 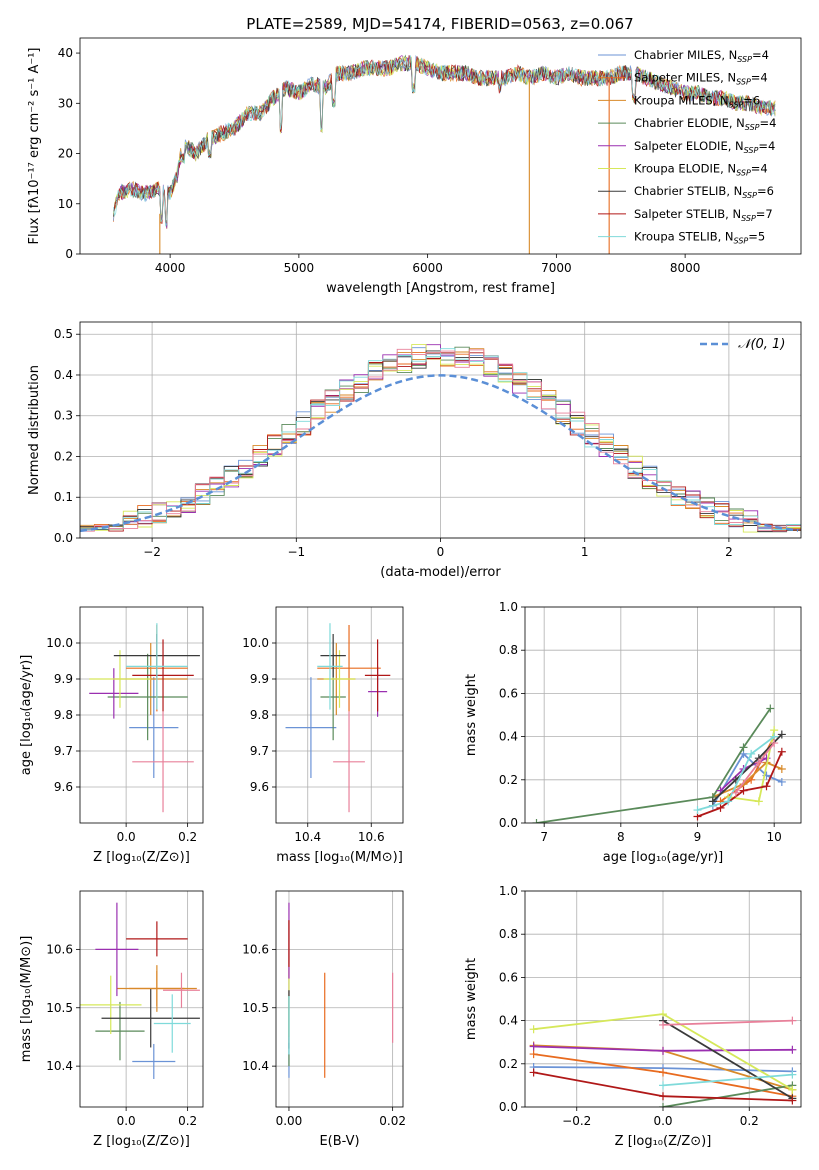 I want to click on y-axis-label: Flux [fλ10⁻¹⁷ erg cm⁻² s⁻¹ A⁻¹], so click(x=34, y=146).